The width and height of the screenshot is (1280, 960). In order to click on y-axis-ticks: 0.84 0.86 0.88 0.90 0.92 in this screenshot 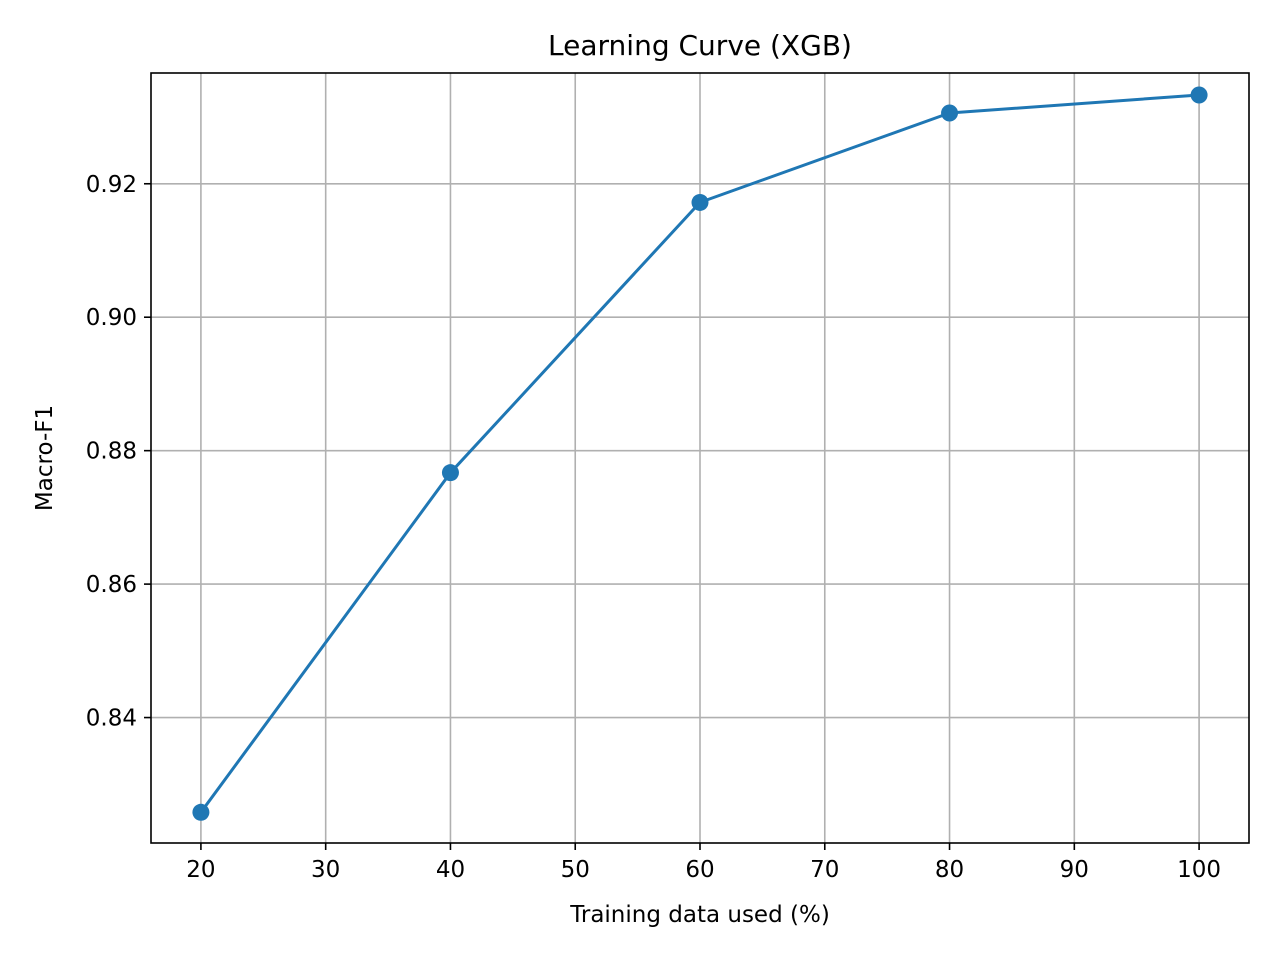, I will do `click(118, 452)`.